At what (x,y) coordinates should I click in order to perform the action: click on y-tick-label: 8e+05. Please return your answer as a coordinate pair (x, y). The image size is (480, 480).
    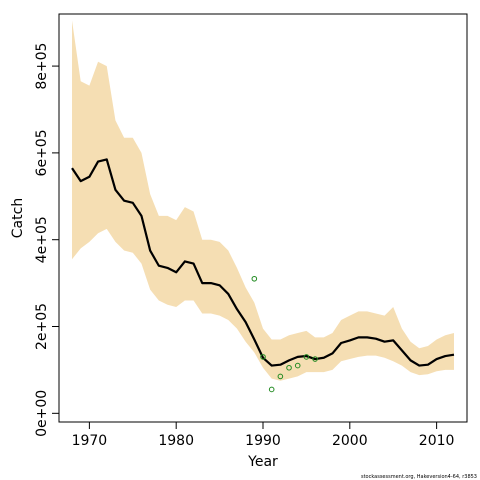
    Looking at the image, I should click on (42, 66).